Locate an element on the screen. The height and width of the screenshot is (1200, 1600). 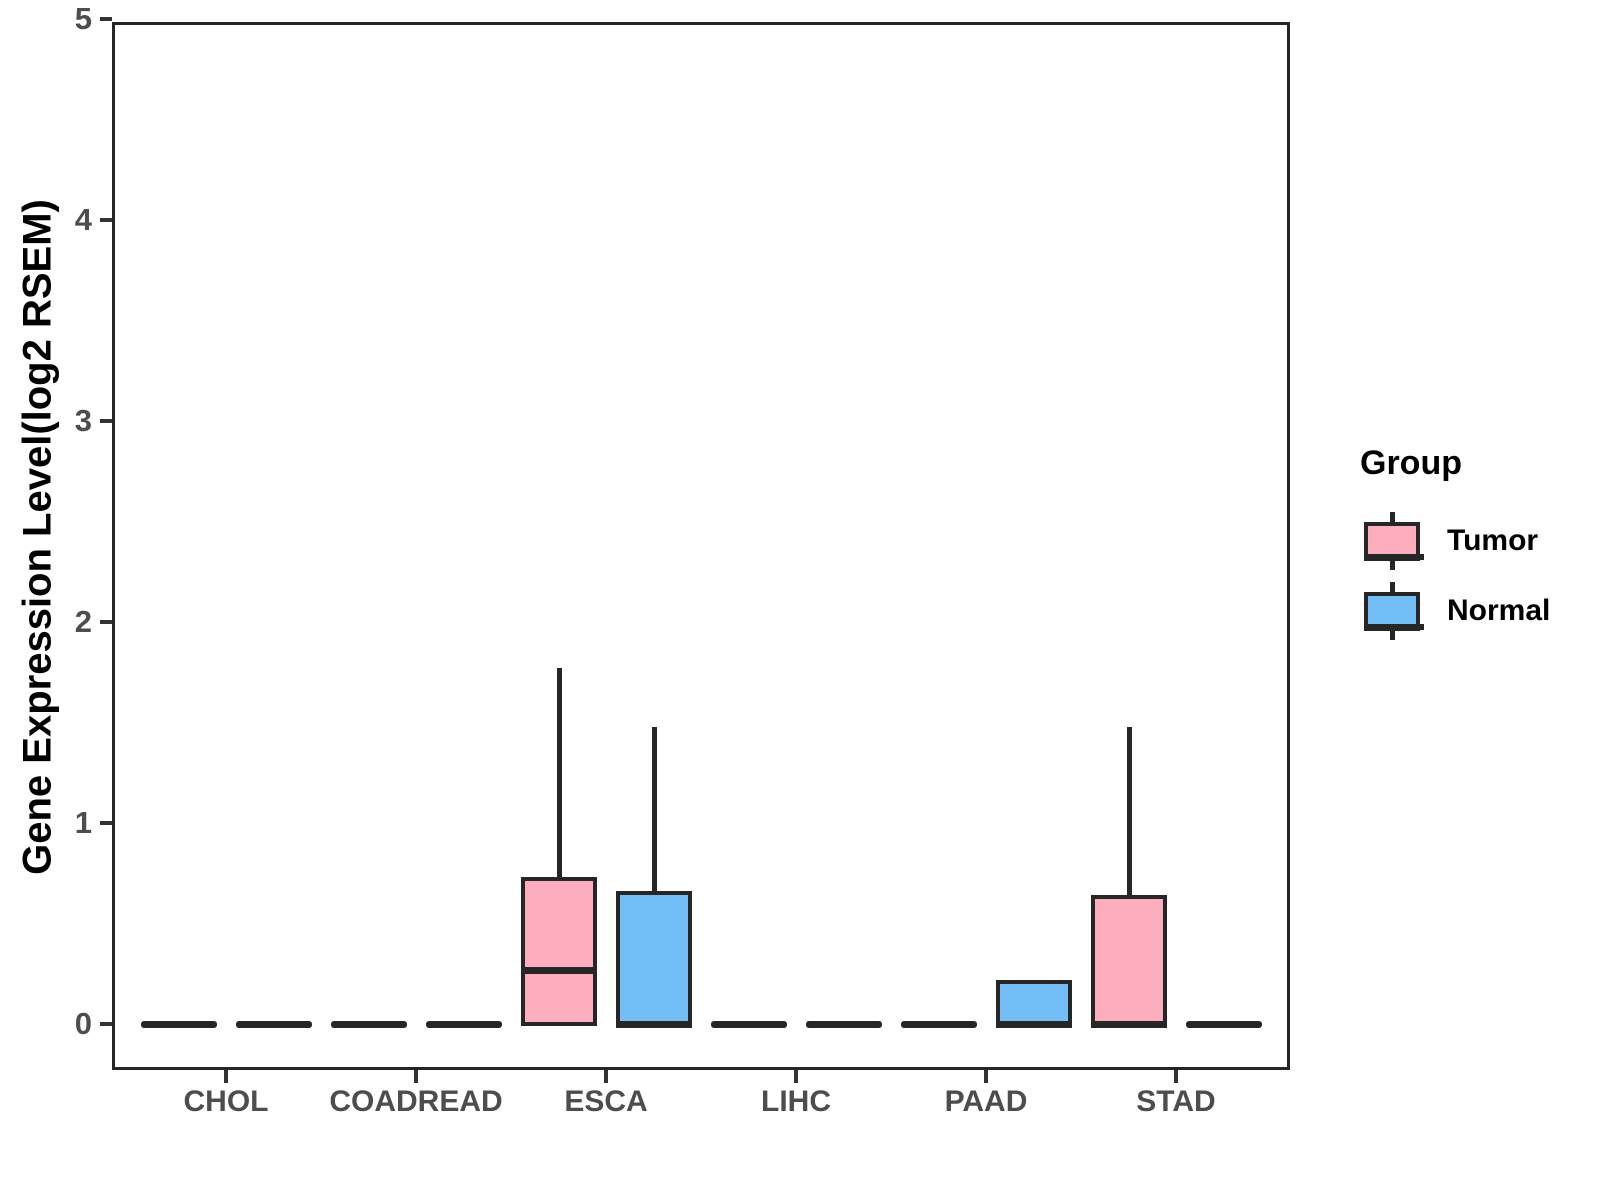
boxplot-COADREAD-tumor-flat is located at coordinates (368, 1024).